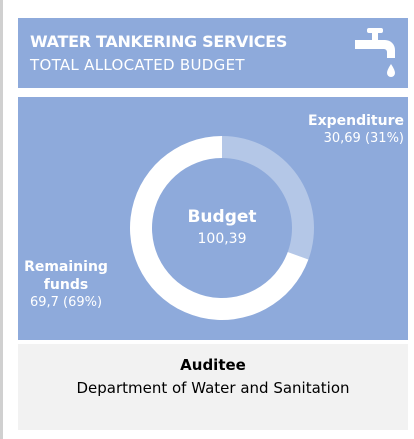 The height and width of the screenshot is (439, 414). What do you see at coordinates (66, 302) in the screenshot?
I see `value-label: 69,7 (69%)` at bounding box center [66, 302].